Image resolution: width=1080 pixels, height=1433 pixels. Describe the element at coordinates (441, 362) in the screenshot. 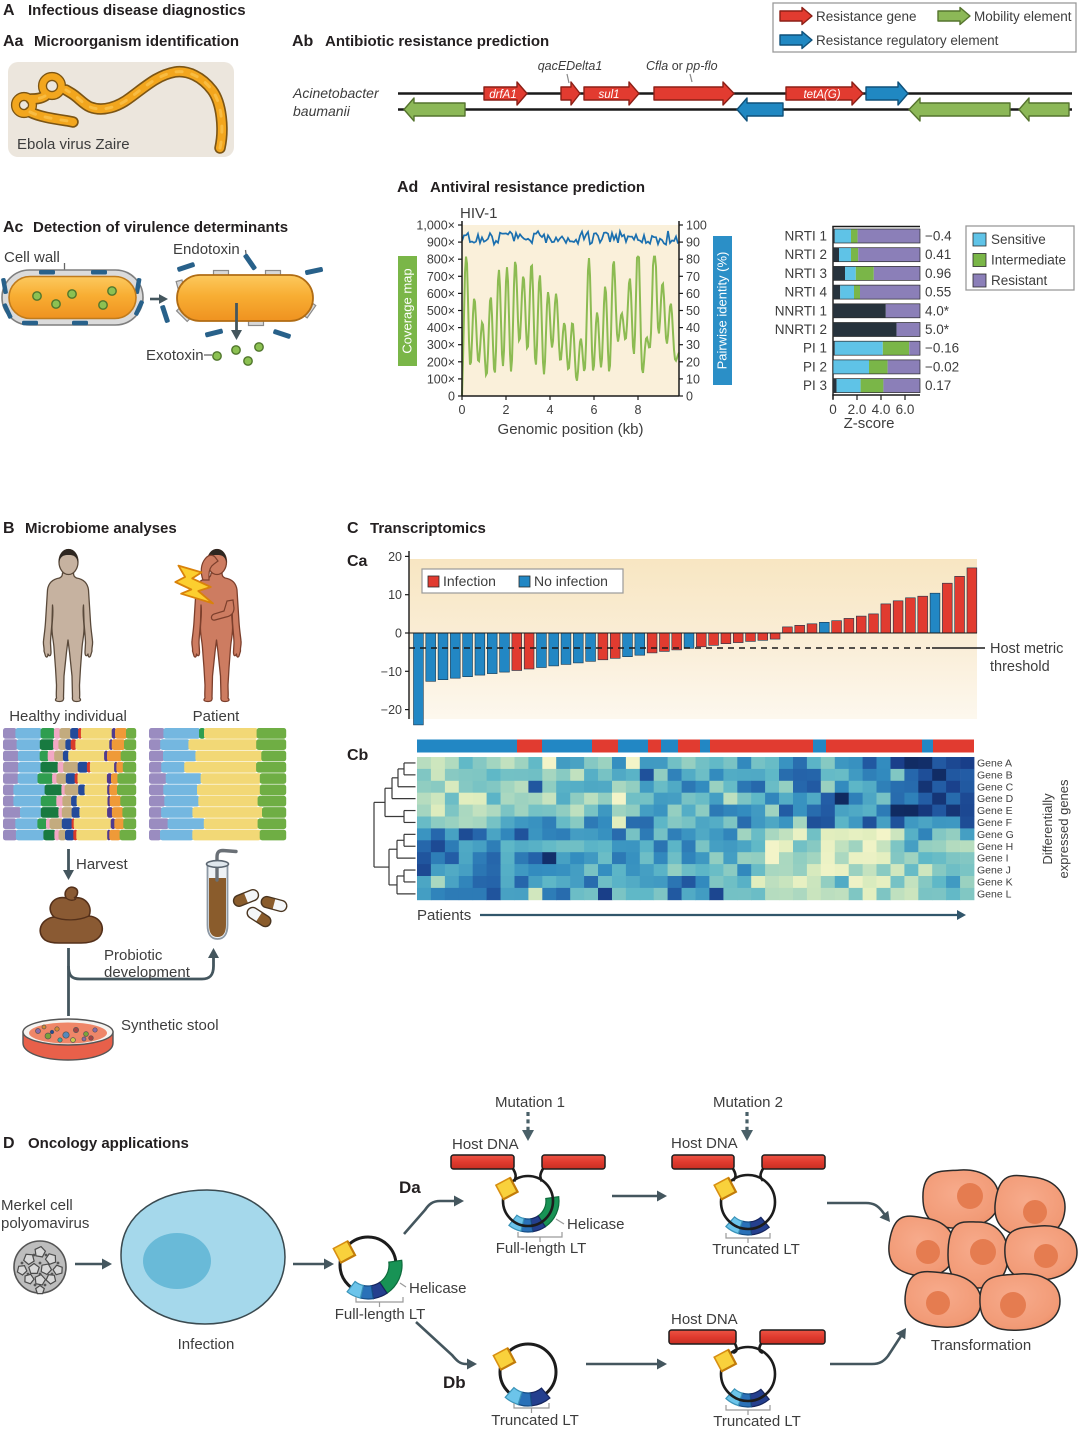

I see `svg-text: 200×` at that location.